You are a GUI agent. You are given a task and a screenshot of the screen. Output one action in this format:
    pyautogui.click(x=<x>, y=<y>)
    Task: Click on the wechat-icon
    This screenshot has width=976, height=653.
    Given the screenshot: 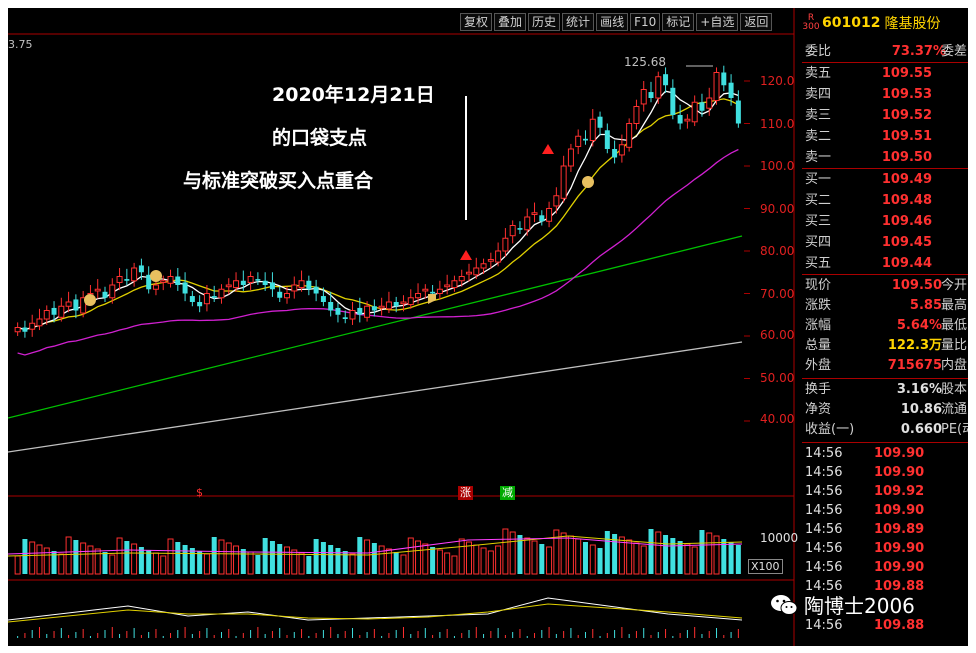 What is the action you would take?
    pyautogui.click(x=784, y=604)
    